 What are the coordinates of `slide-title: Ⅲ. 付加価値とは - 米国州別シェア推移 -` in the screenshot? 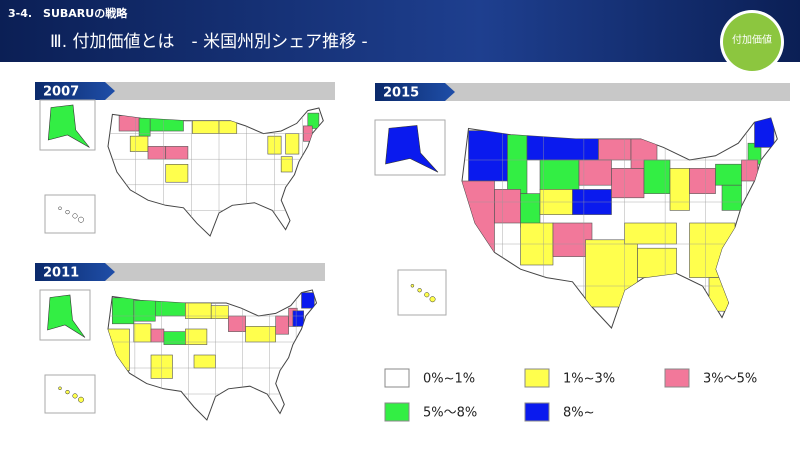 It's located at (209, 42).